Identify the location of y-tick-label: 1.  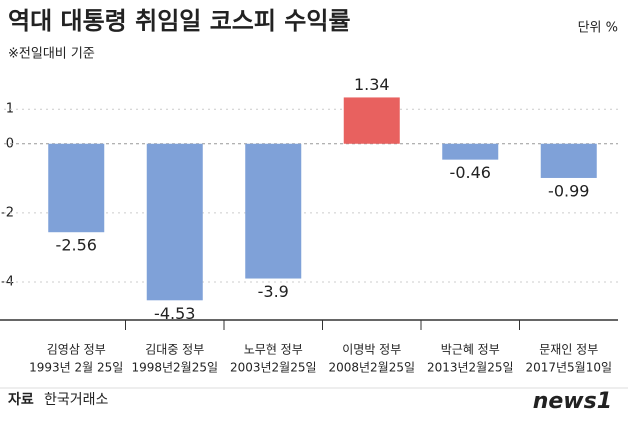
(10, 109).